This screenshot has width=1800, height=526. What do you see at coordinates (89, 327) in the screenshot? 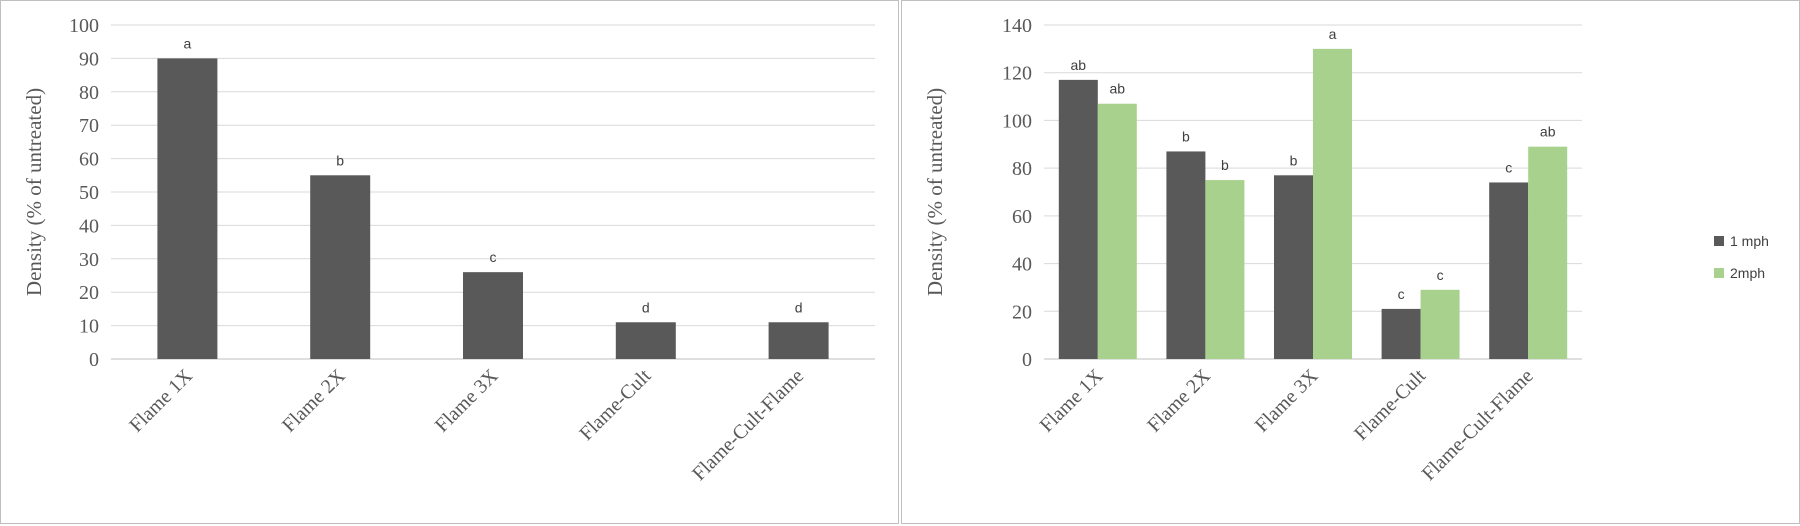
I see `y-tick-label: 10` at bounding box center [89, 327].